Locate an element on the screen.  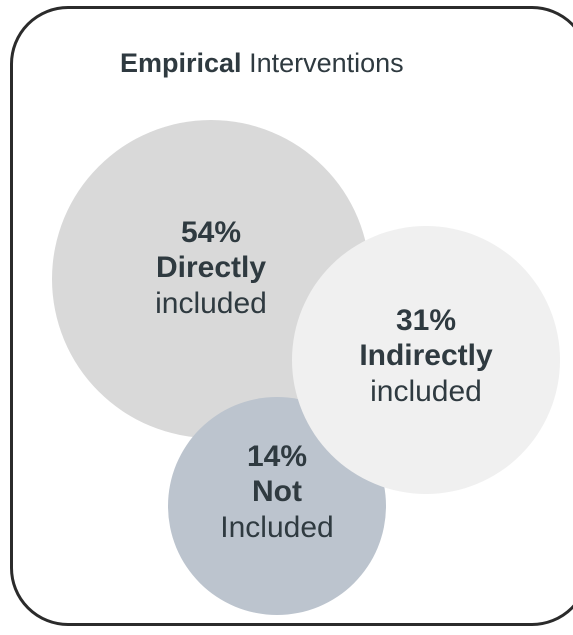
title-rest: Interventions is located at coordinates (322, 63).